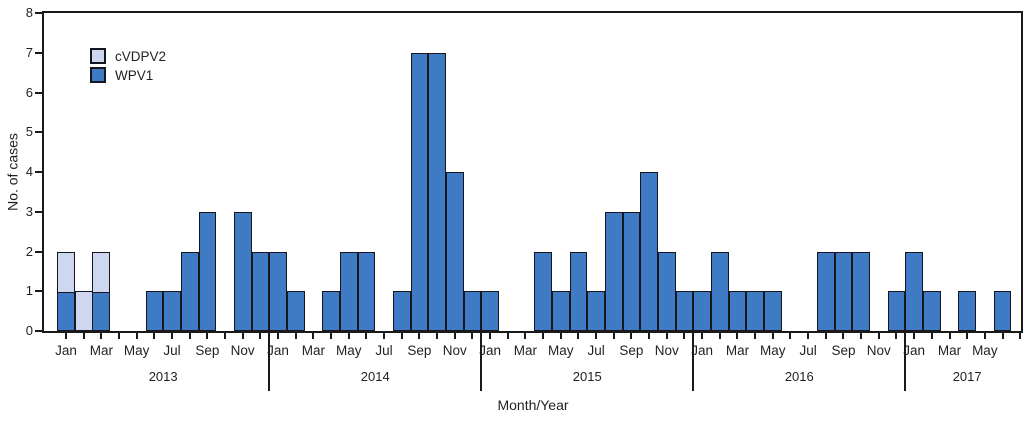  Describe the element at coordinates (98, 56) in the screenshot. I see `legend-swatch-cvdpv2` at that location.